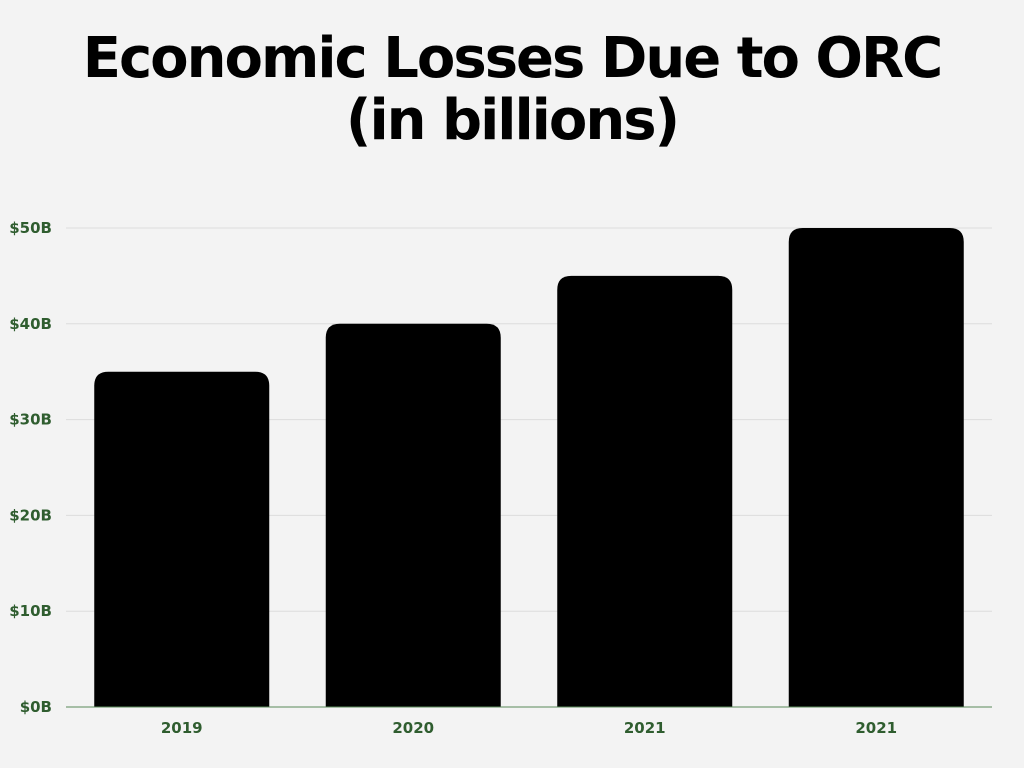  I want to click on y-tick-label: $30B, so click(30, 420).